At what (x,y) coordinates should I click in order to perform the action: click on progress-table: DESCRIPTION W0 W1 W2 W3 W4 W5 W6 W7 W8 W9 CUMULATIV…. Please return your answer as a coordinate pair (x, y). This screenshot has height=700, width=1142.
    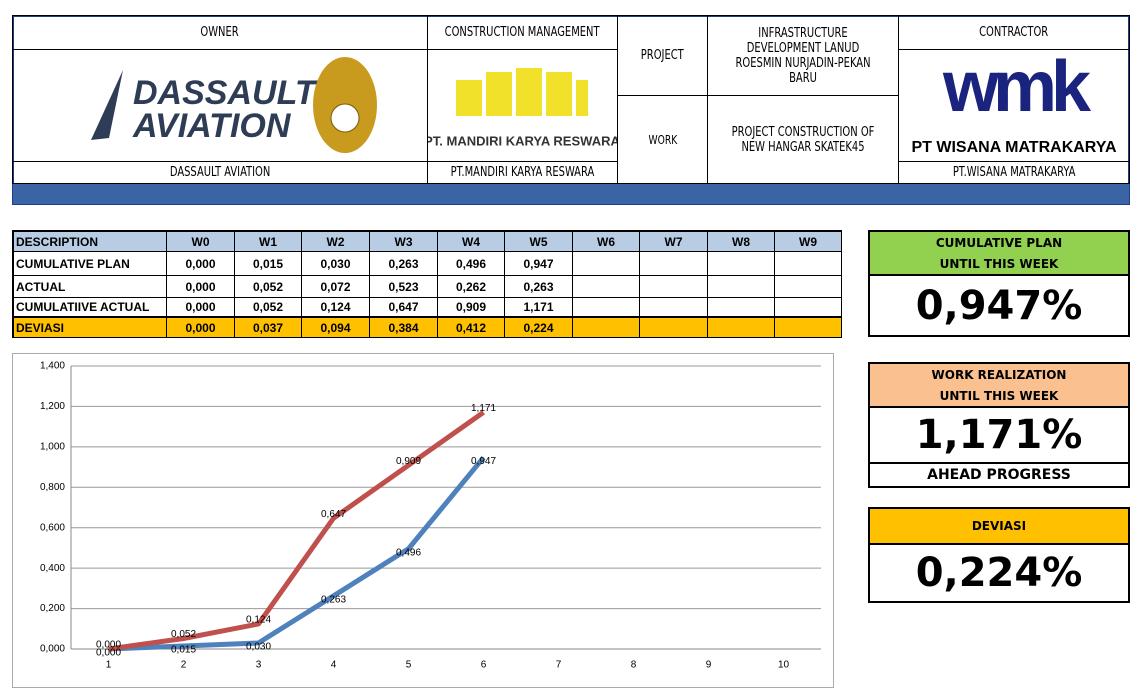
    Looking at the image, I should click on (427, 284).